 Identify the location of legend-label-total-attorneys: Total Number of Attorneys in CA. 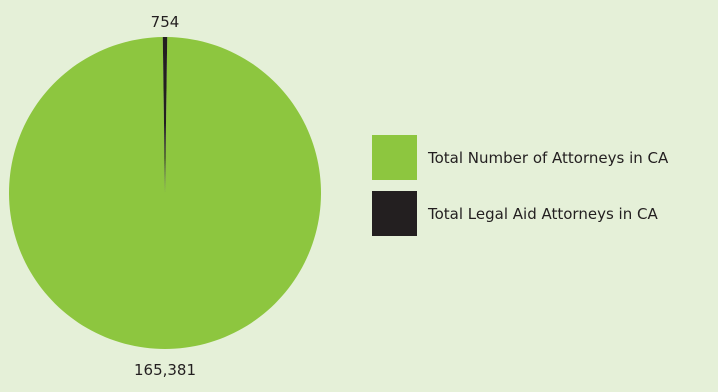
(548, 157).